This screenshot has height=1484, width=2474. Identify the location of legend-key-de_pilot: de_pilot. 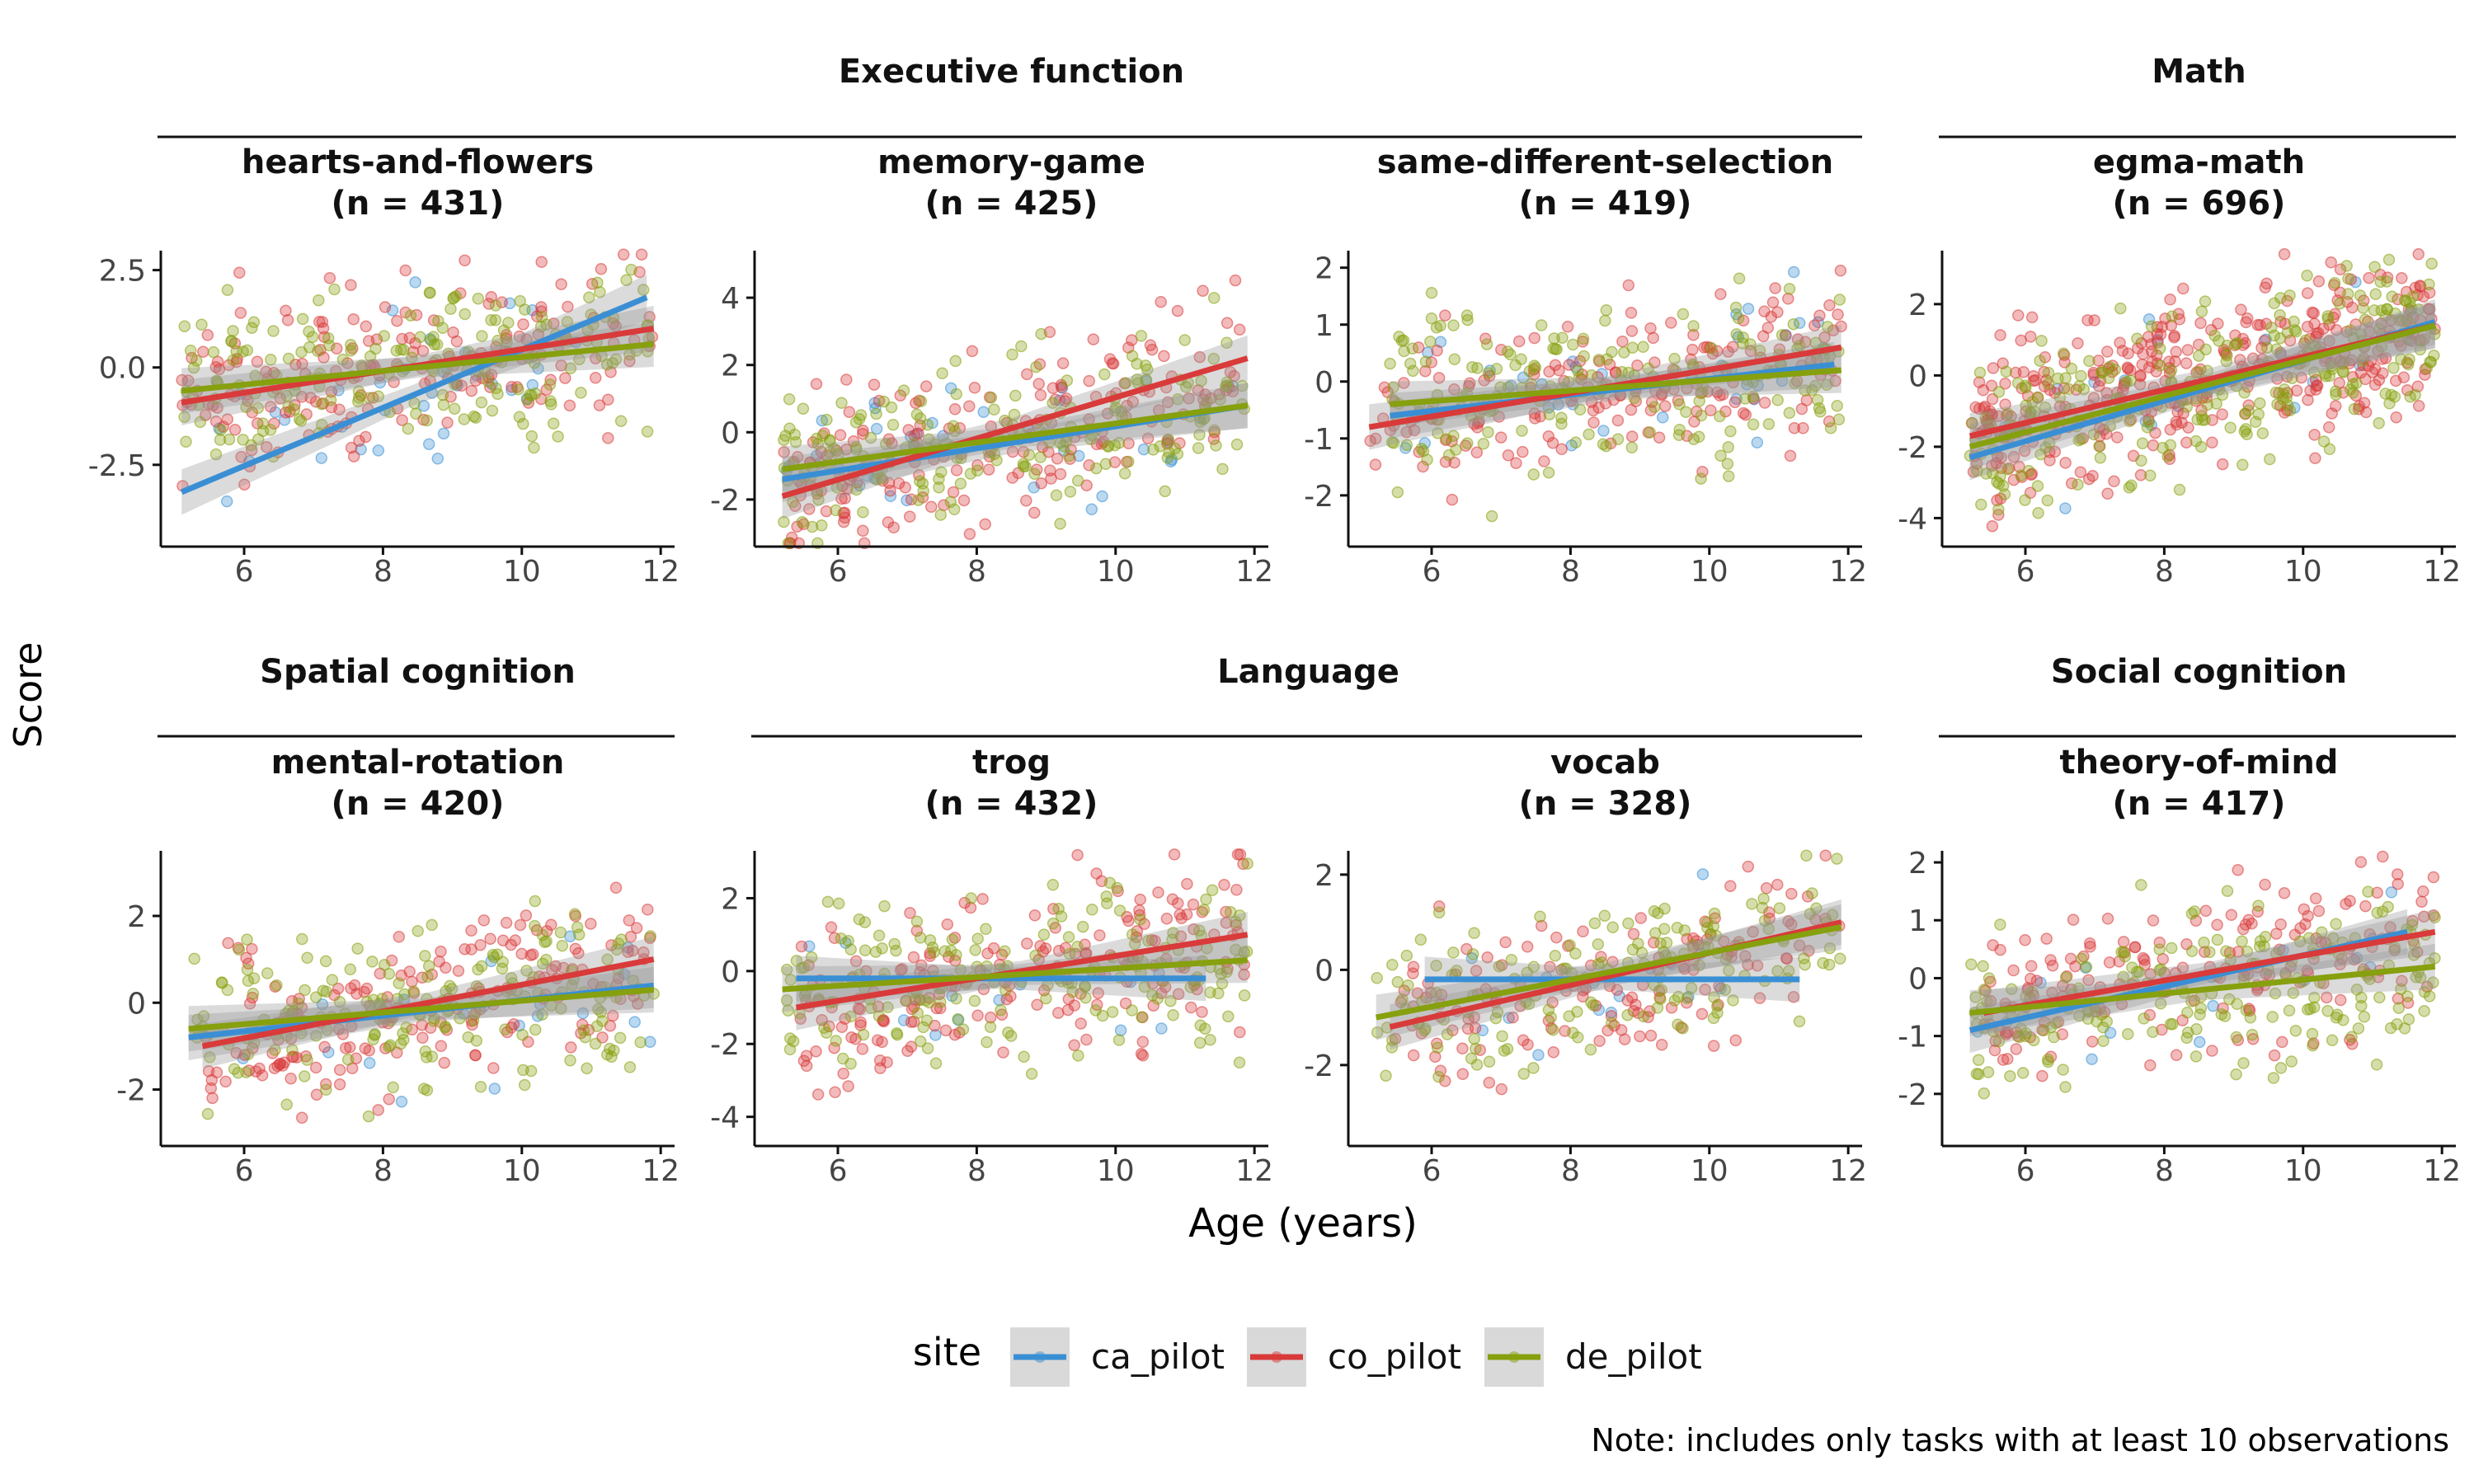
(1593, 1357).